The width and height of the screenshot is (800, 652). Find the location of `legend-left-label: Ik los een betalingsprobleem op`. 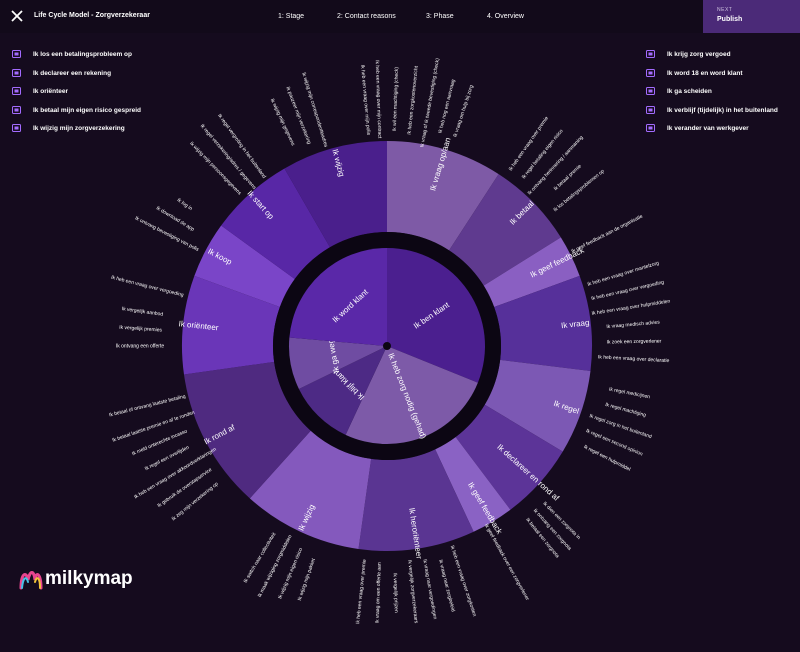

legend-left-label: Ik los een betalingsprobleem op is located at coordinates (82, 54).